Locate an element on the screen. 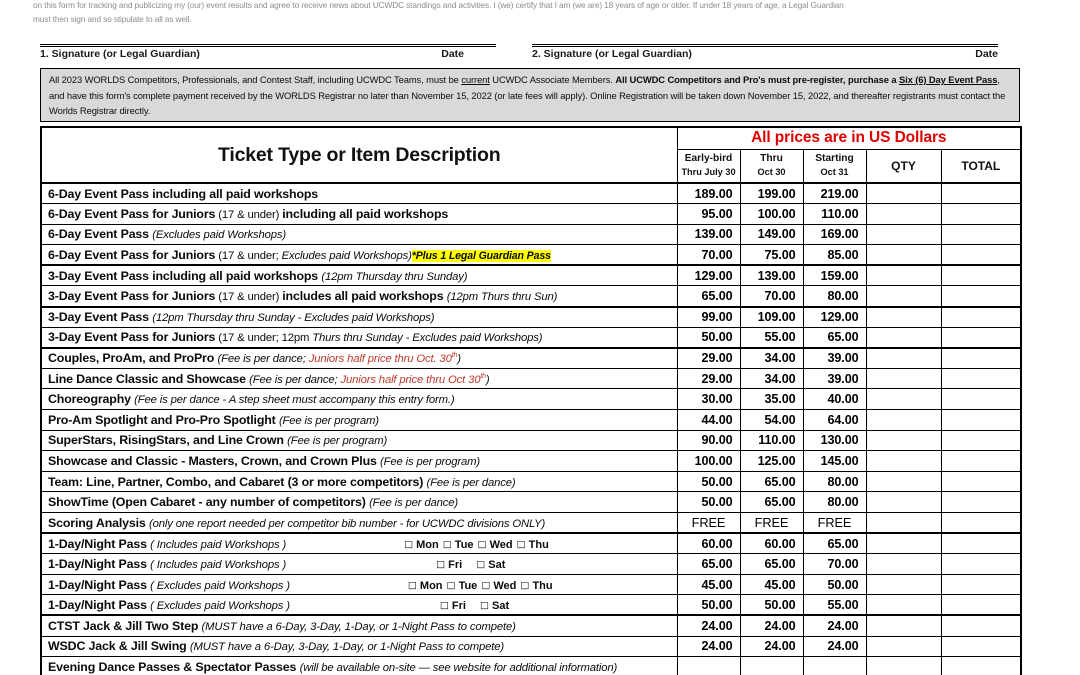 Image resolution: width=1080 pixels, height=675 pixels. row-desc-italic: ( Includes paid Workshops ) is located at coordinates (218, 564).